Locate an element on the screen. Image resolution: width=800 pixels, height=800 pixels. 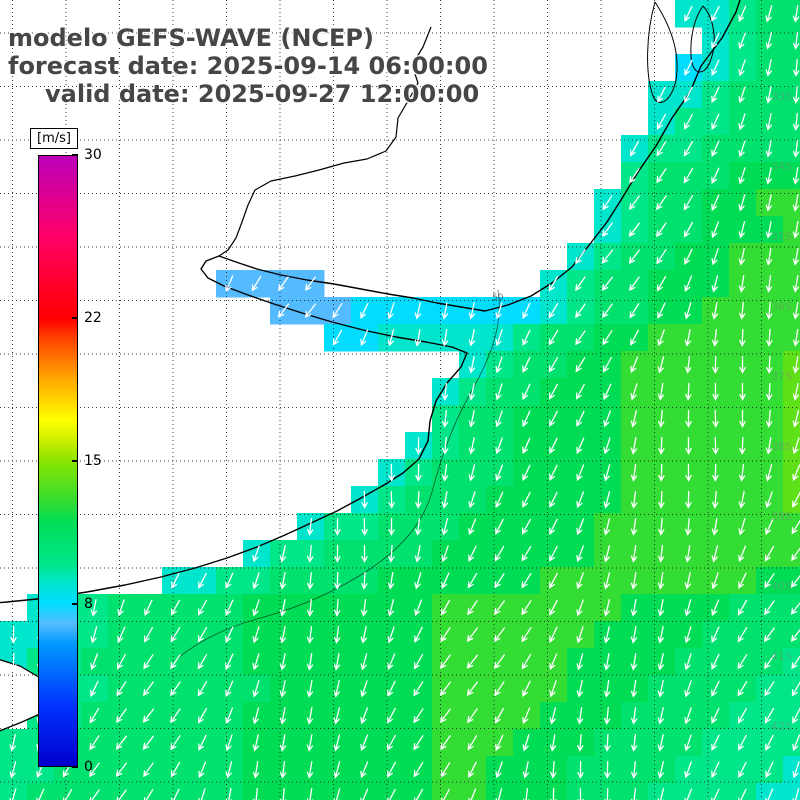
colorbar-tick-label: 30 is located at coordinates (93, 155).